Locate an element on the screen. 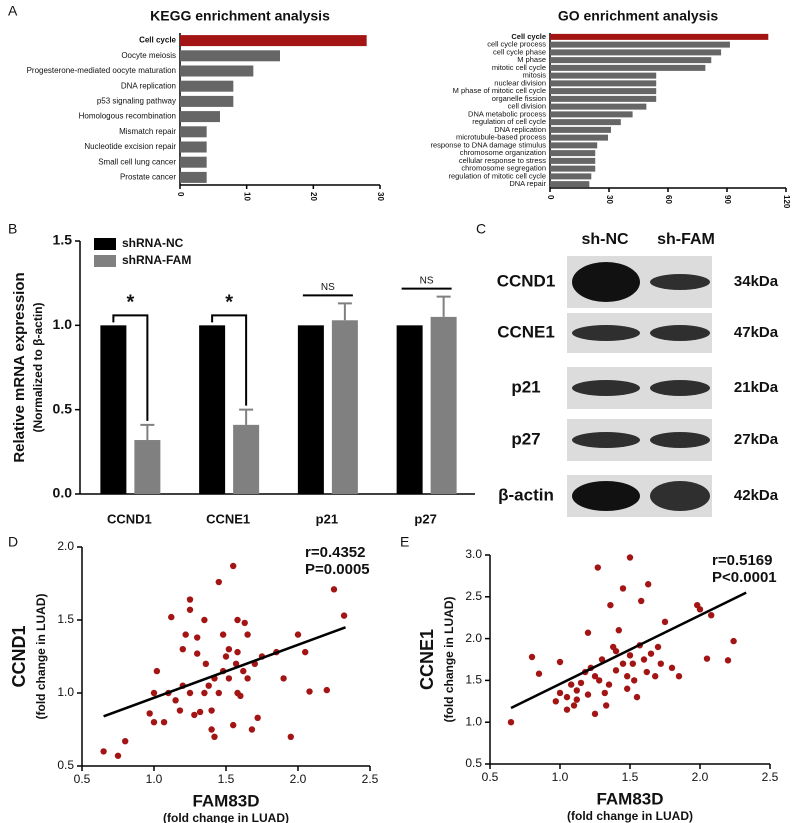 The image size is (800, 823). x-tick-label: 20 is located at coordinates (313, 196).